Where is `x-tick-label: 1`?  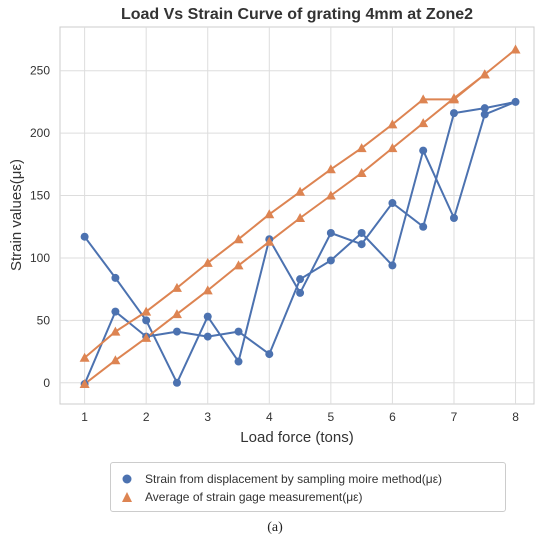
x-tick-label: 1 is located at coordinates (84, 417).